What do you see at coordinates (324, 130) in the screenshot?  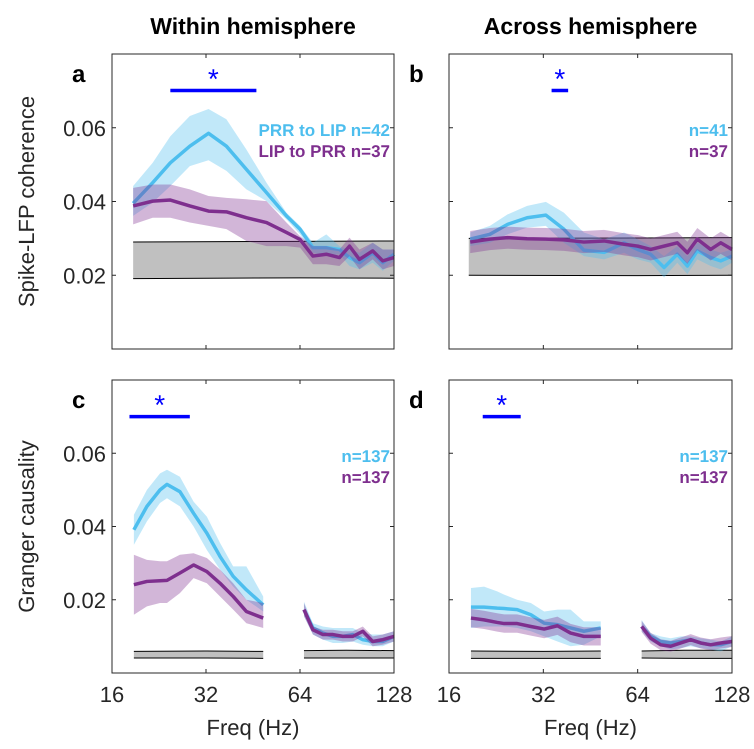 I see `series-label: PRR to LIP n=42` at bounding box center [324, 130].